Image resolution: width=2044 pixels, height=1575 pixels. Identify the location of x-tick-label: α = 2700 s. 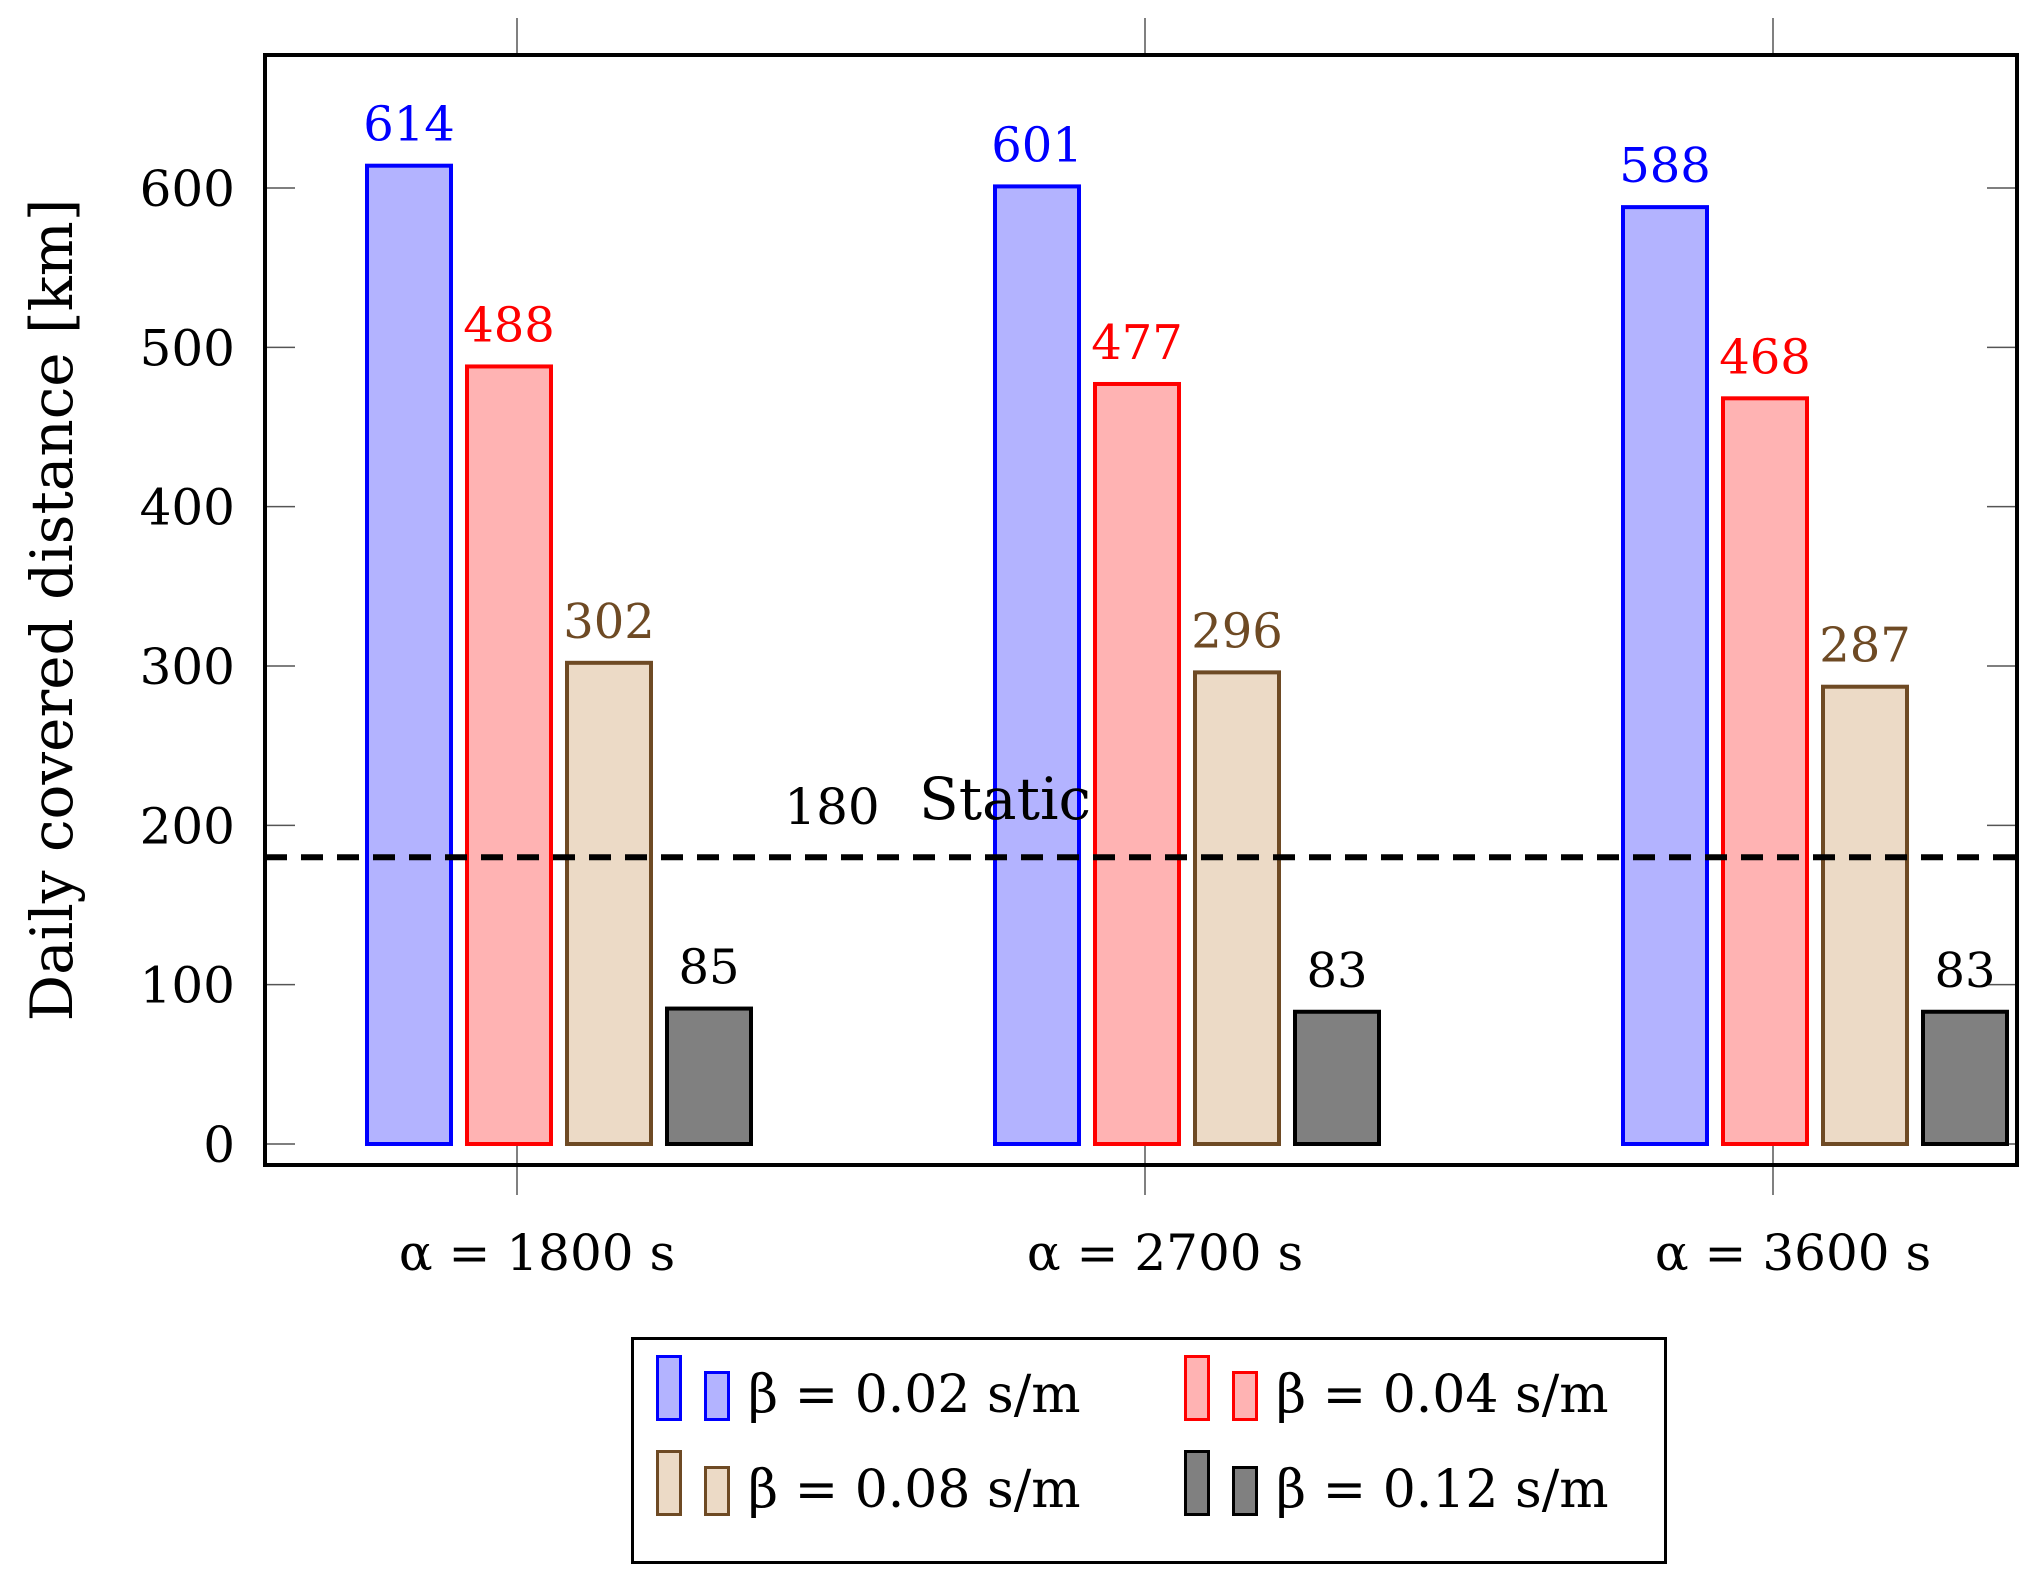
(1165, 1253).